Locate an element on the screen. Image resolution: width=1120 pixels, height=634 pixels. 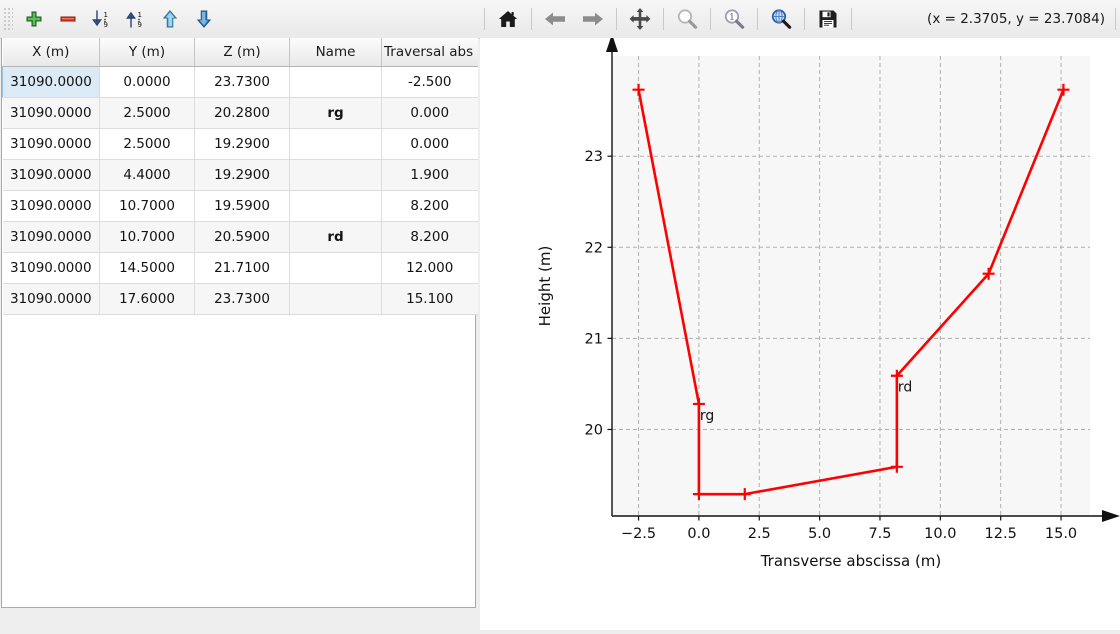
y-tick-label: 20 is located at coordinates (594, 430).